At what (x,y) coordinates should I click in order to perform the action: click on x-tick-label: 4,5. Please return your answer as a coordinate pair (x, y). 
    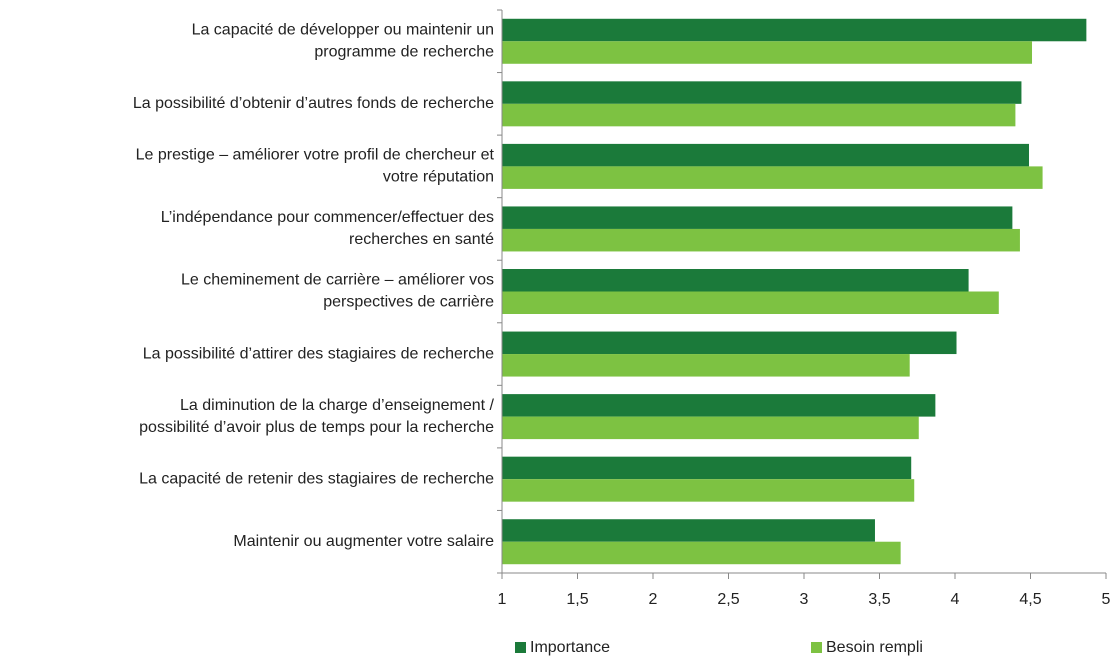
    Looking at the image, I should click on (1030, 599).